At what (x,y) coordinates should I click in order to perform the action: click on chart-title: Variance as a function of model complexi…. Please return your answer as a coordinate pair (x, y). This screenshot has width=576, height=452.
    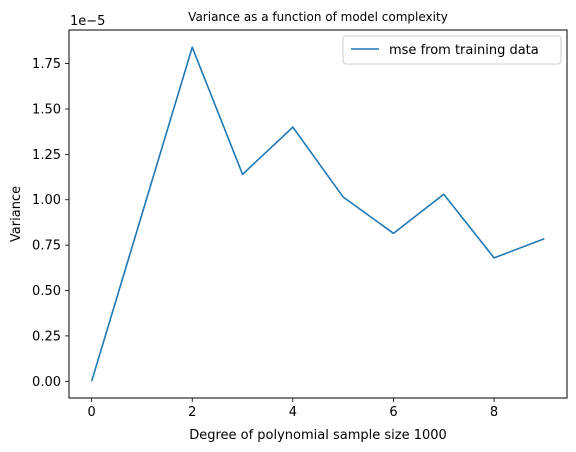
    Looking at the image, I should click on (318, 17).